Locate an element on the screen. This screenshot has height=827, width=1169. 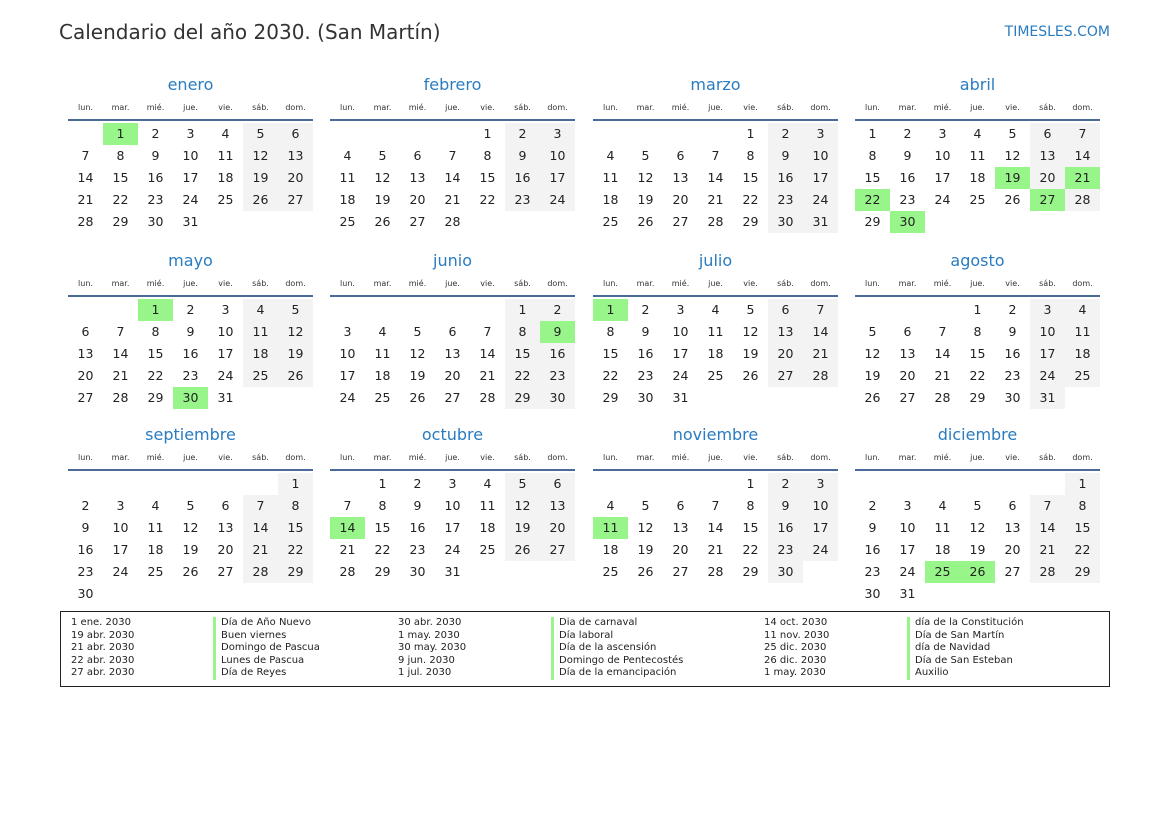
holiday-day: 30 is located at coordinates (190, 398).